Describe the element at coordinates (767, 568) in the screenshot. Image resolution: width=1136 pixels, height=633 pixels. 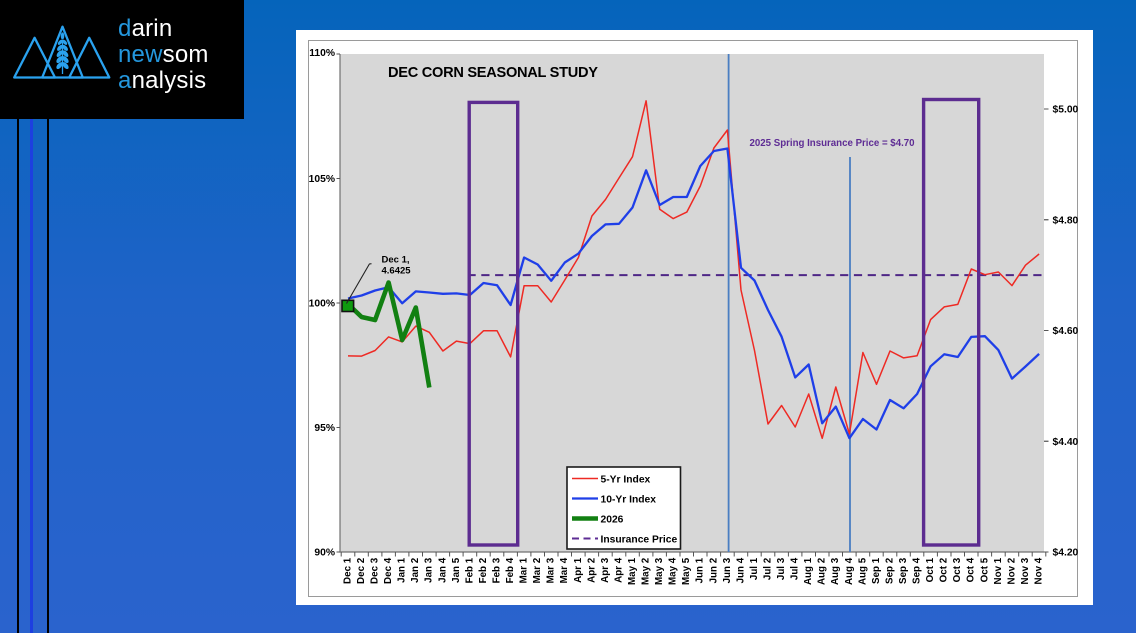
I see `svg-text: Jul 2` at that location.